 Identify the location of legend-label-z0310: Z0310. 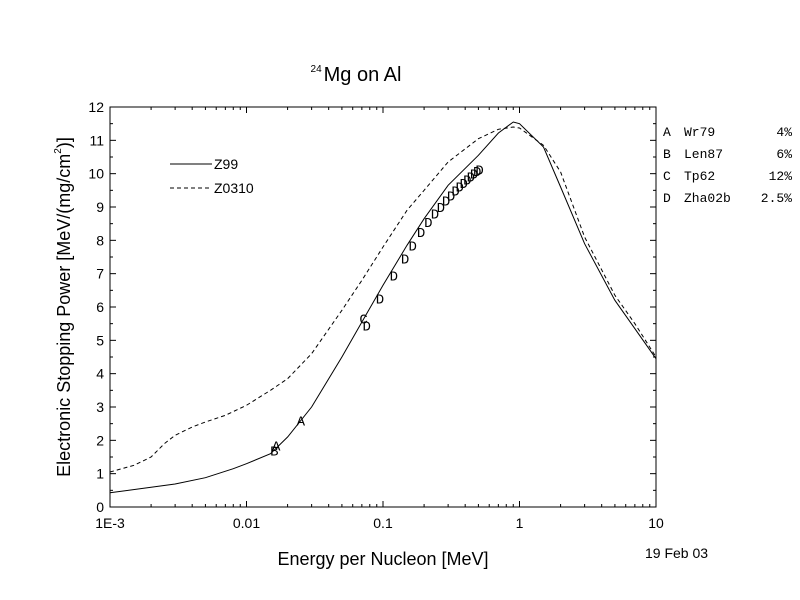
(234, 188).